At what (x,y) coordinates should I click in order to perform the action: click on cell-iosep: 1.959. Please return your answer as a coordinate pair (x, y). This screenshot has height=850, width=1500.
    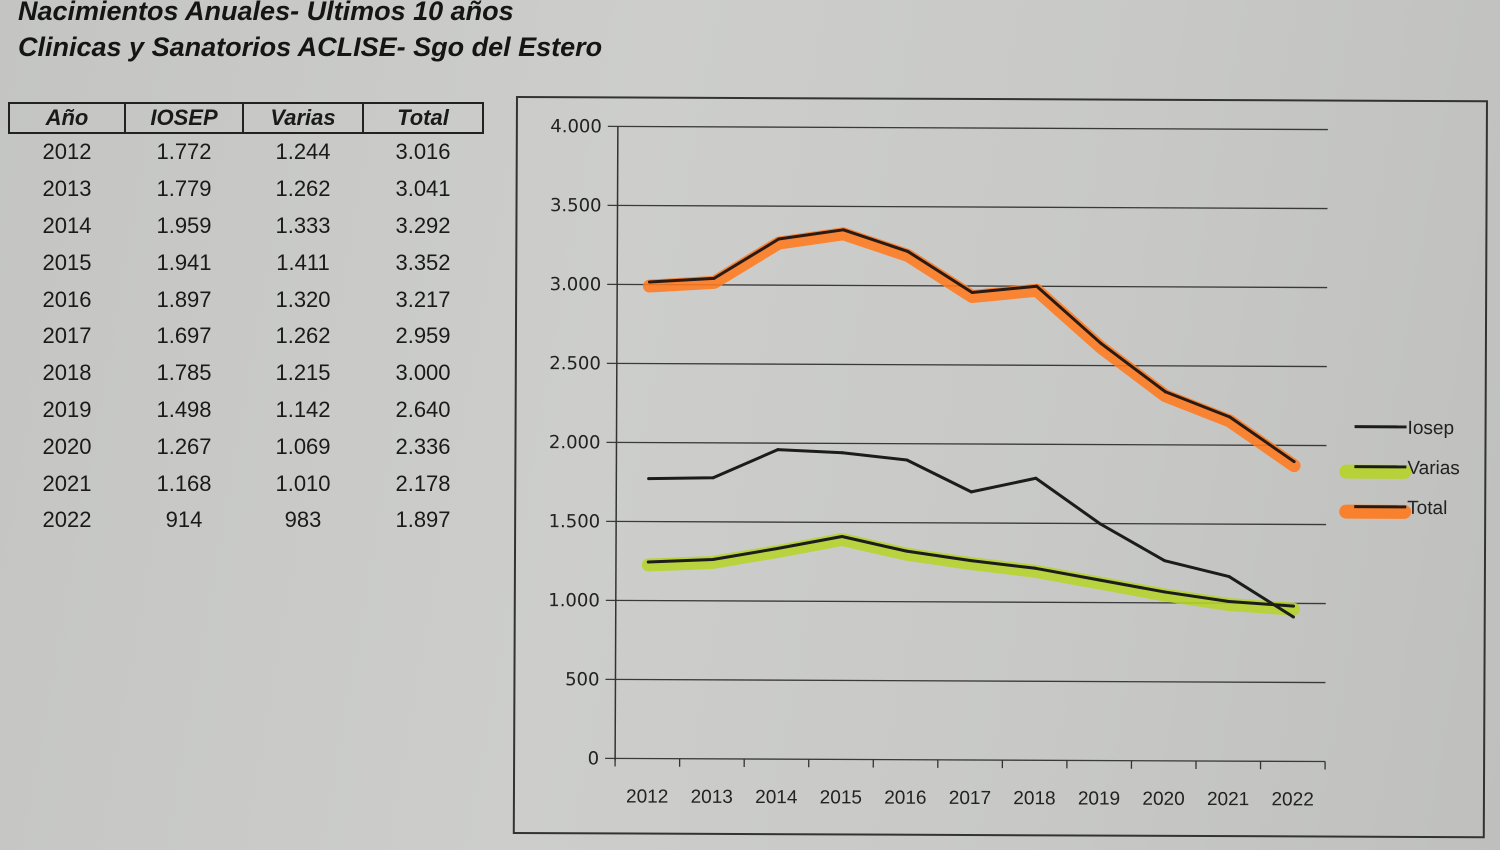
    Looking at the image, I should click on (184, 225).